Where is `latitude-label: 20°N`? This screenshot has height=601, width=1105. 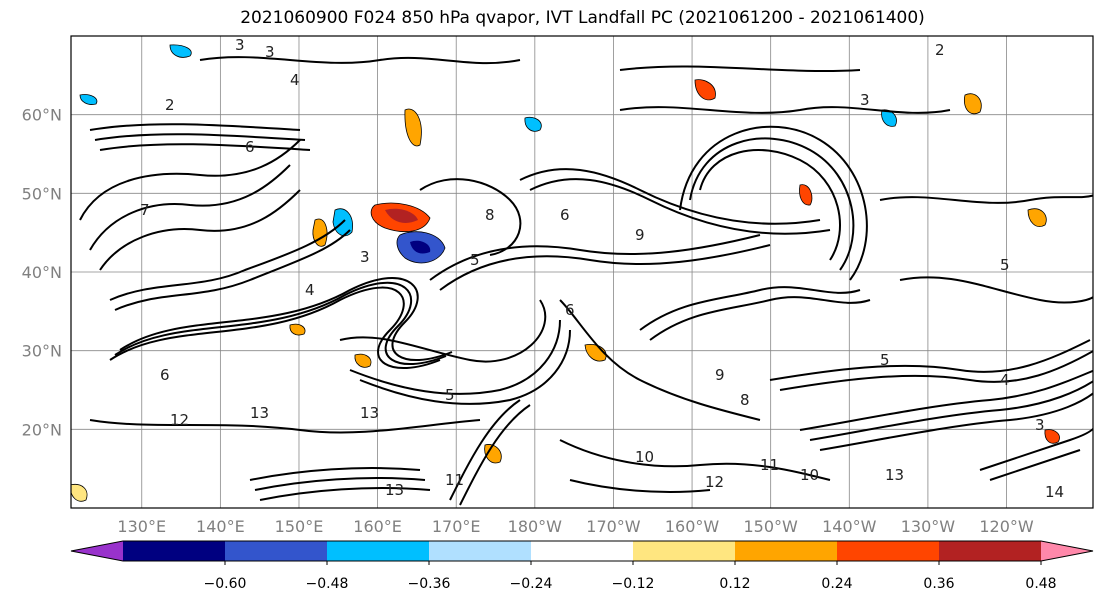 latitude-label: 20°N is located at coordinates (42, 429).